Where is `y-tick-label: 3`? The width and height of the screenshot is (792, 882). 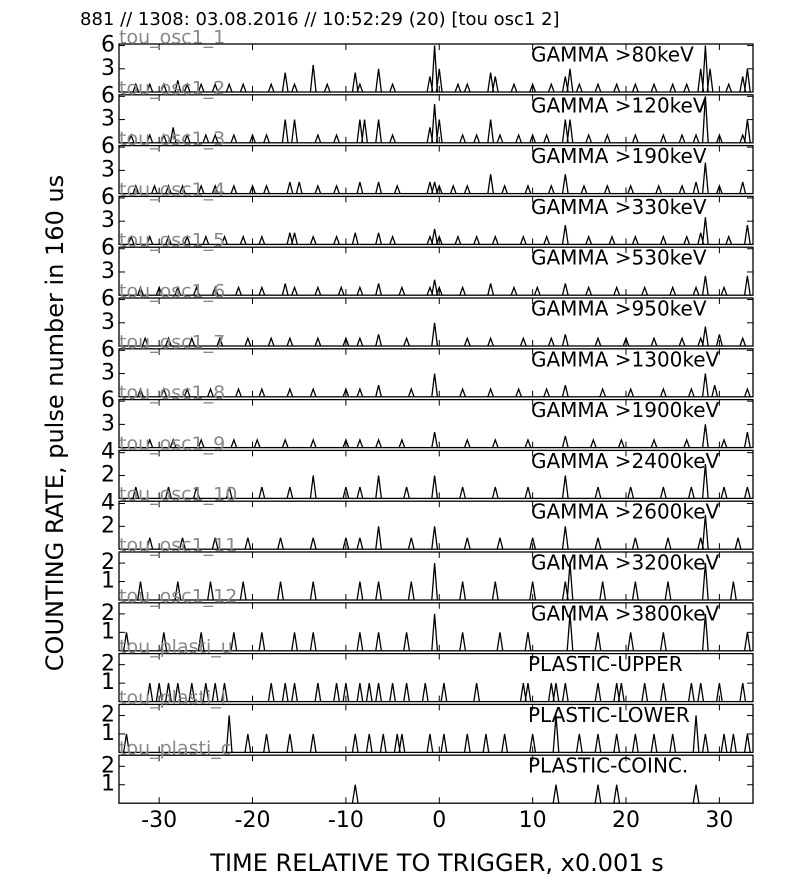
y-tick-label: 3 is located at coordinates (108, 423).